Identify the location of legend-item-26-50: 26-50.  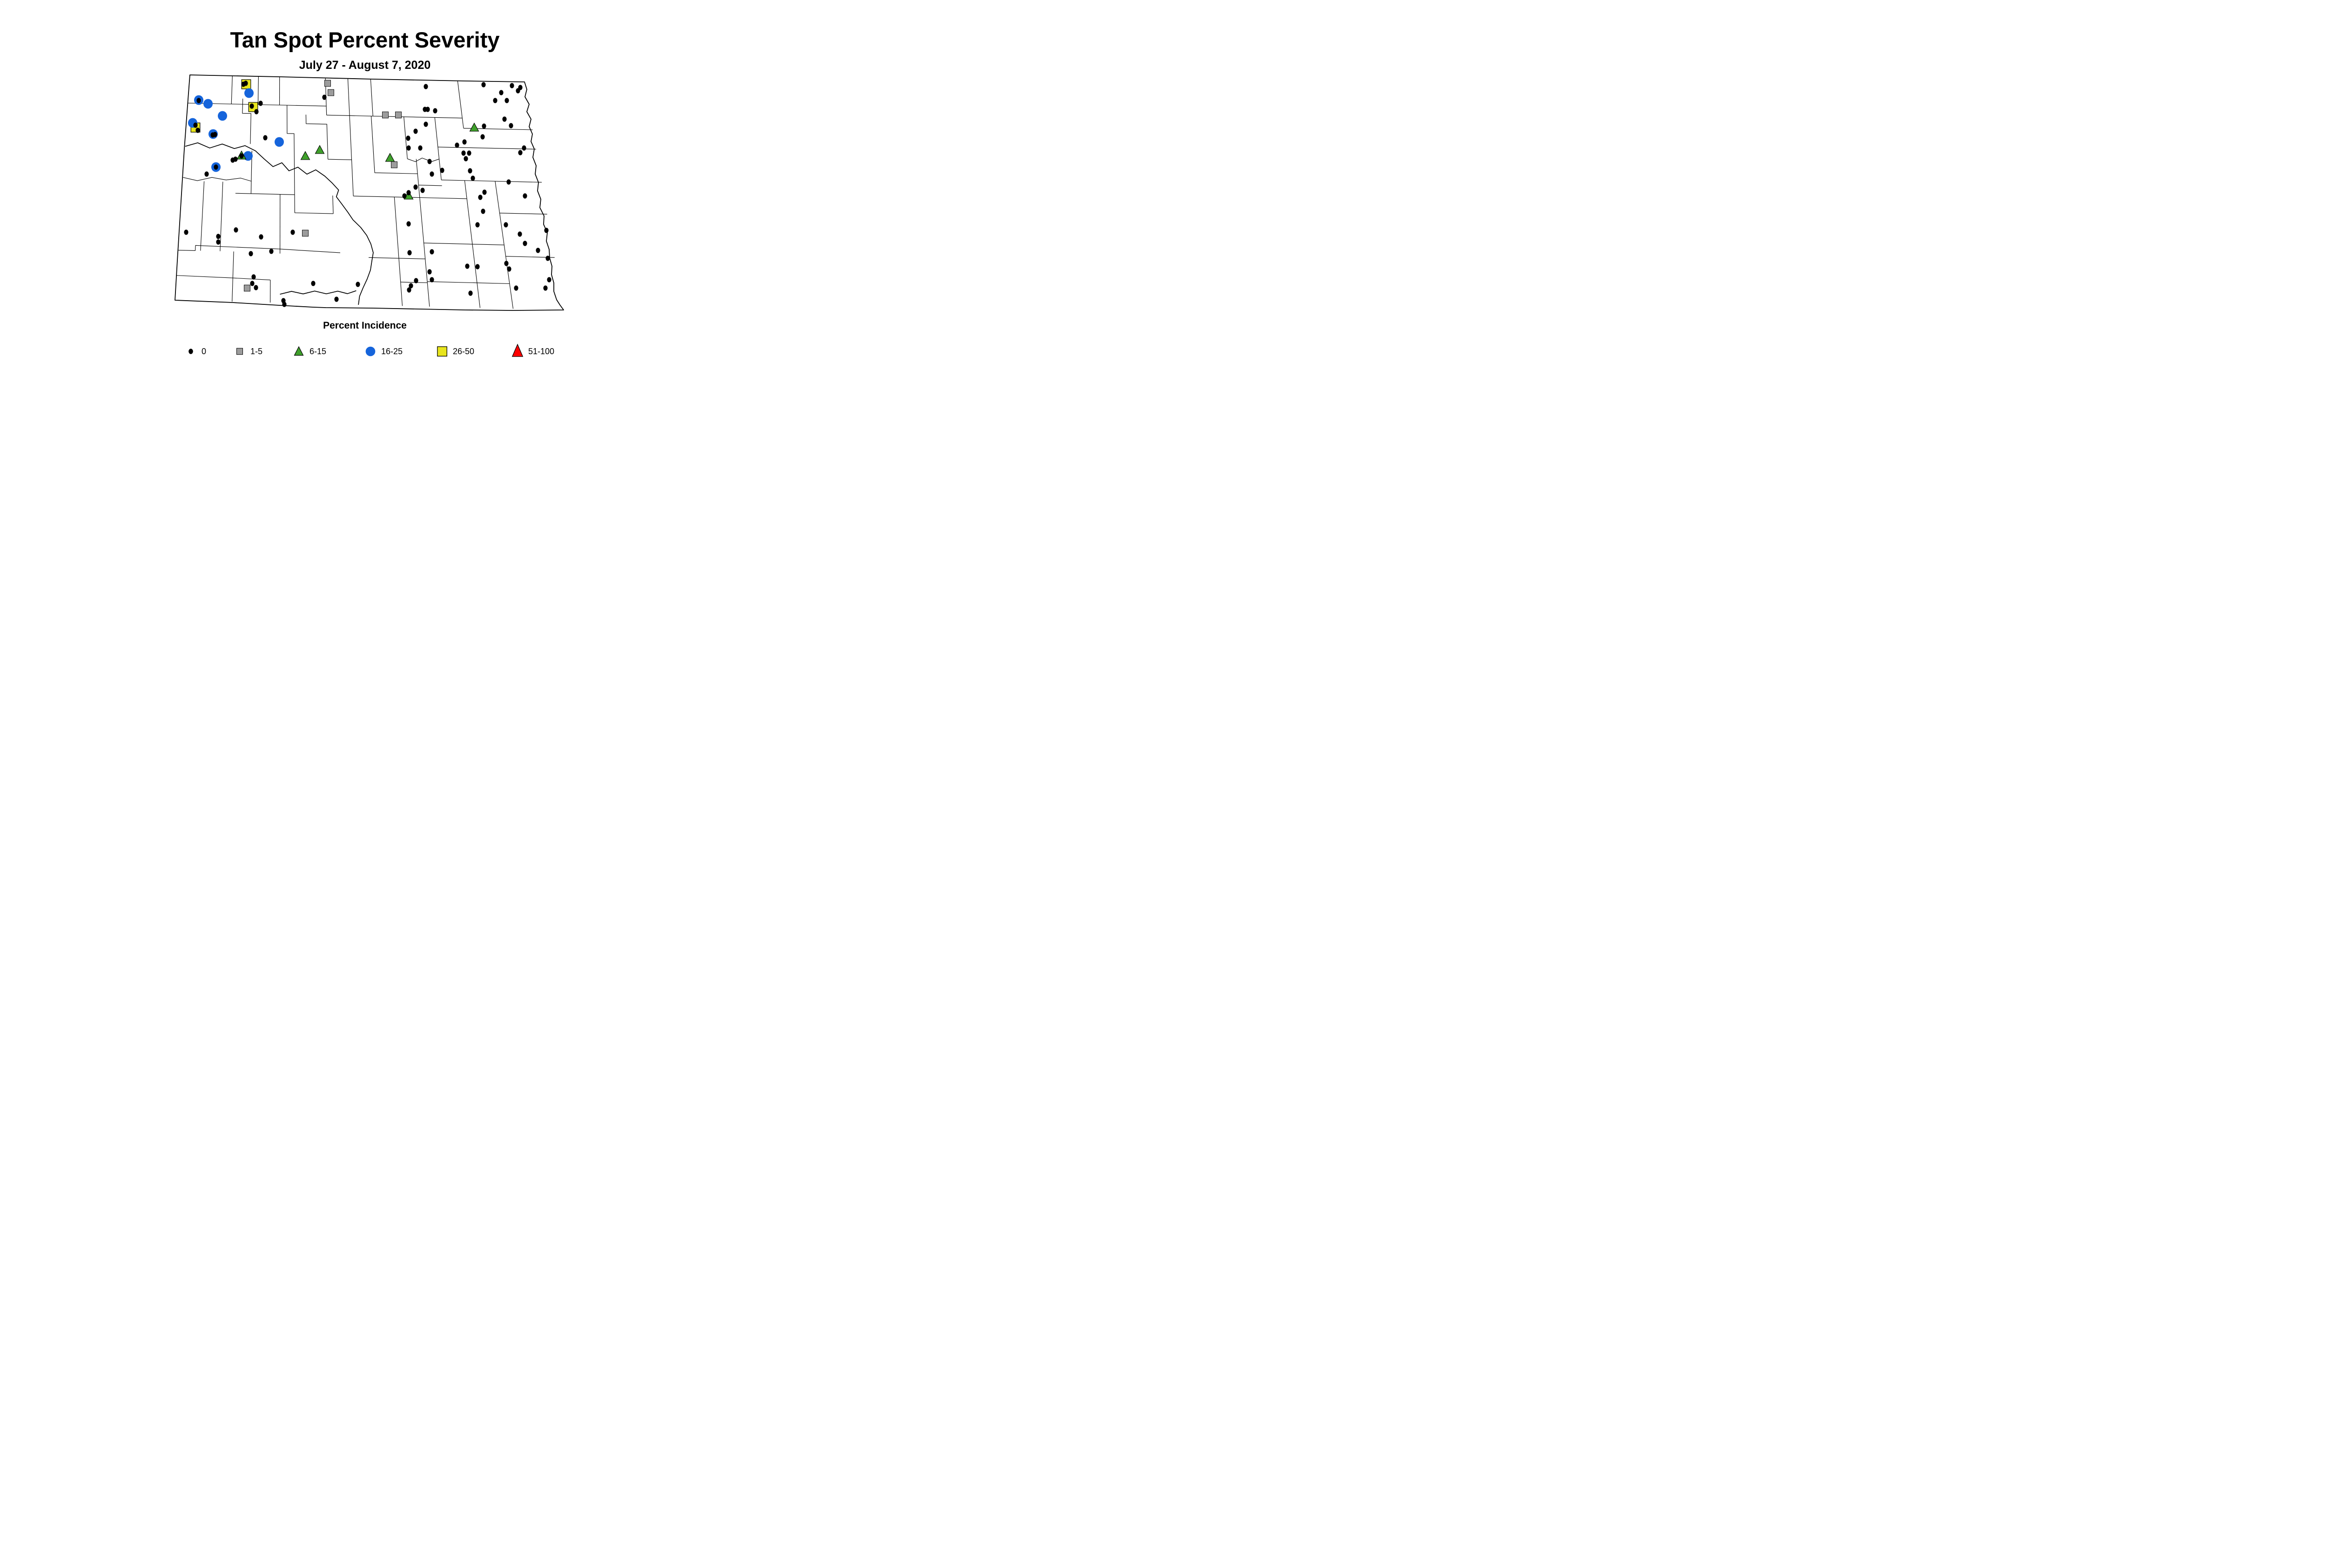
(454, 351).